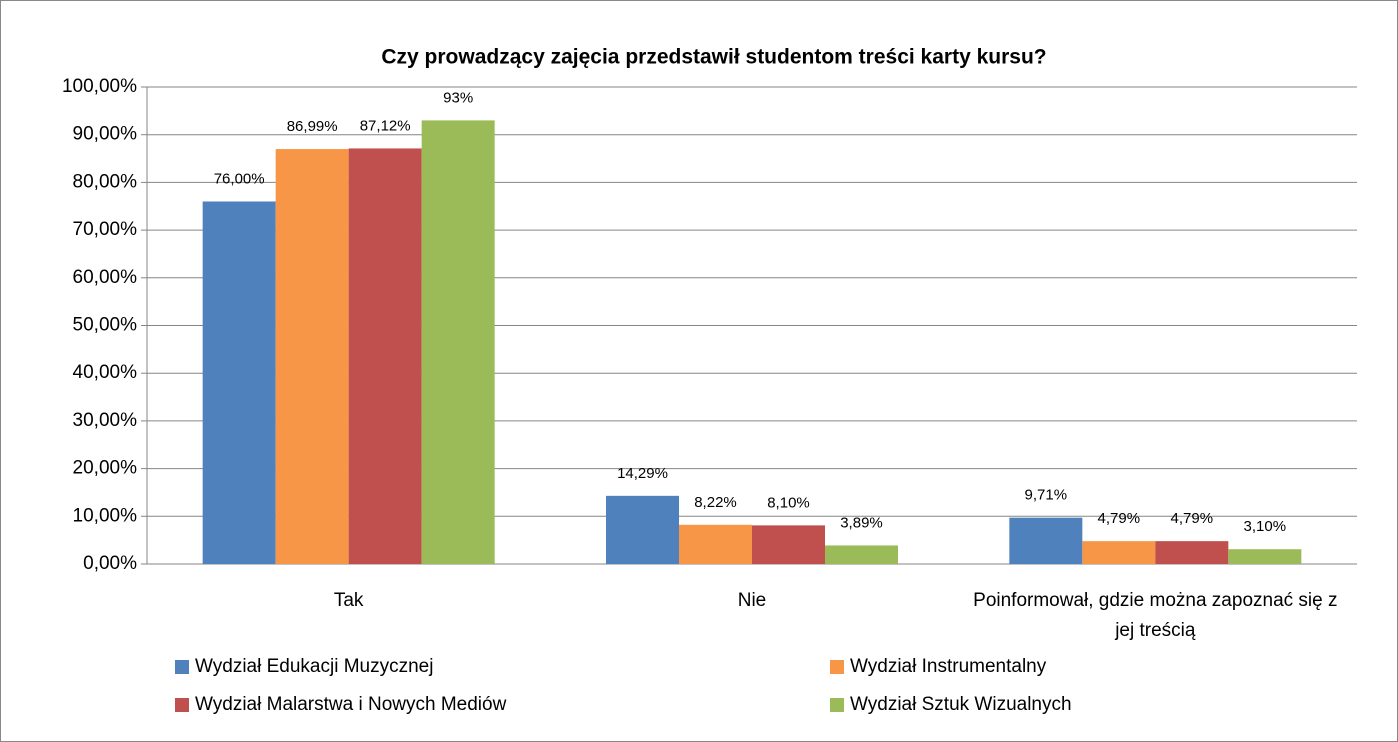 The width and height of the screenshot is (1398, 742). Describe the element at coordinates (788, 502) in the screenshot. I see `data-label: 8,10%` at that location.